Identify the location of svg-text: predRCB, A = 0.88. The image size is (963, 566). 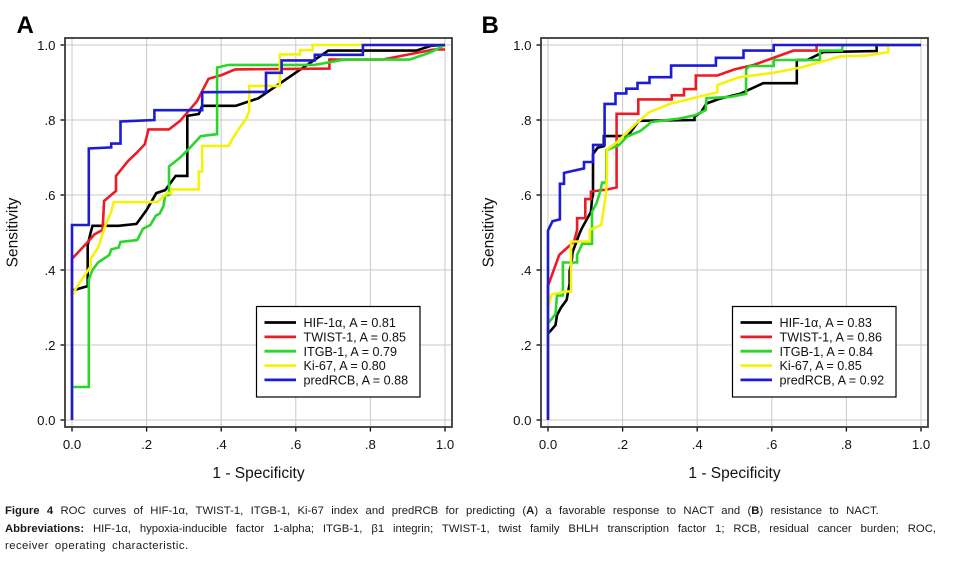
(356, 381).